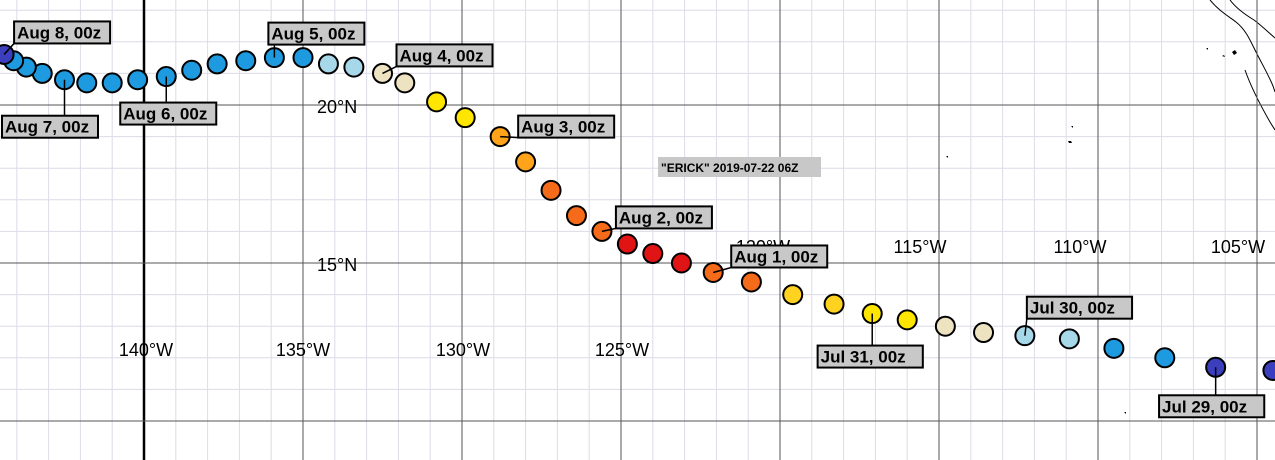 This screenshot has height=460, width=1275. I want to click on date-annotation: Aug 6, 00z, so click(168, 101).